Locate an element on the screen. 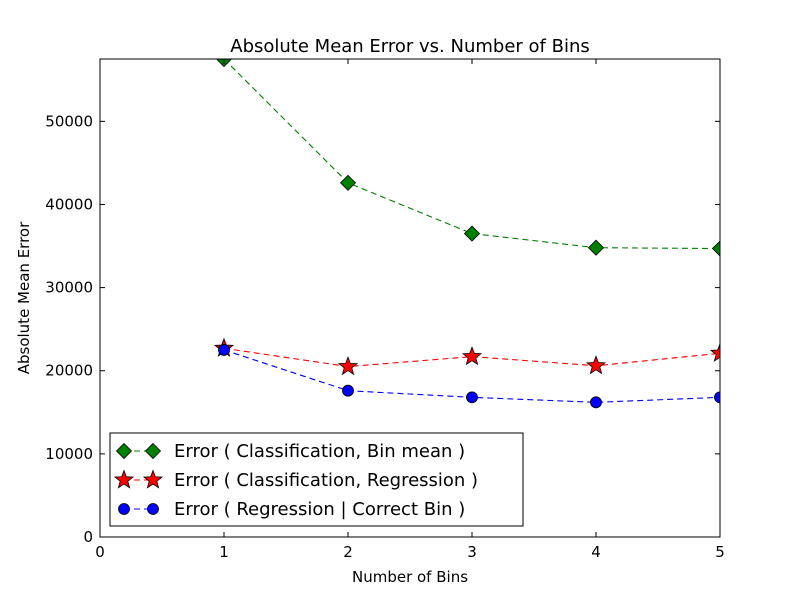 Image resolution: width=800 pixels, height=597 pixels. y-tick-label: 10000 is located at coordinates (69, 454).